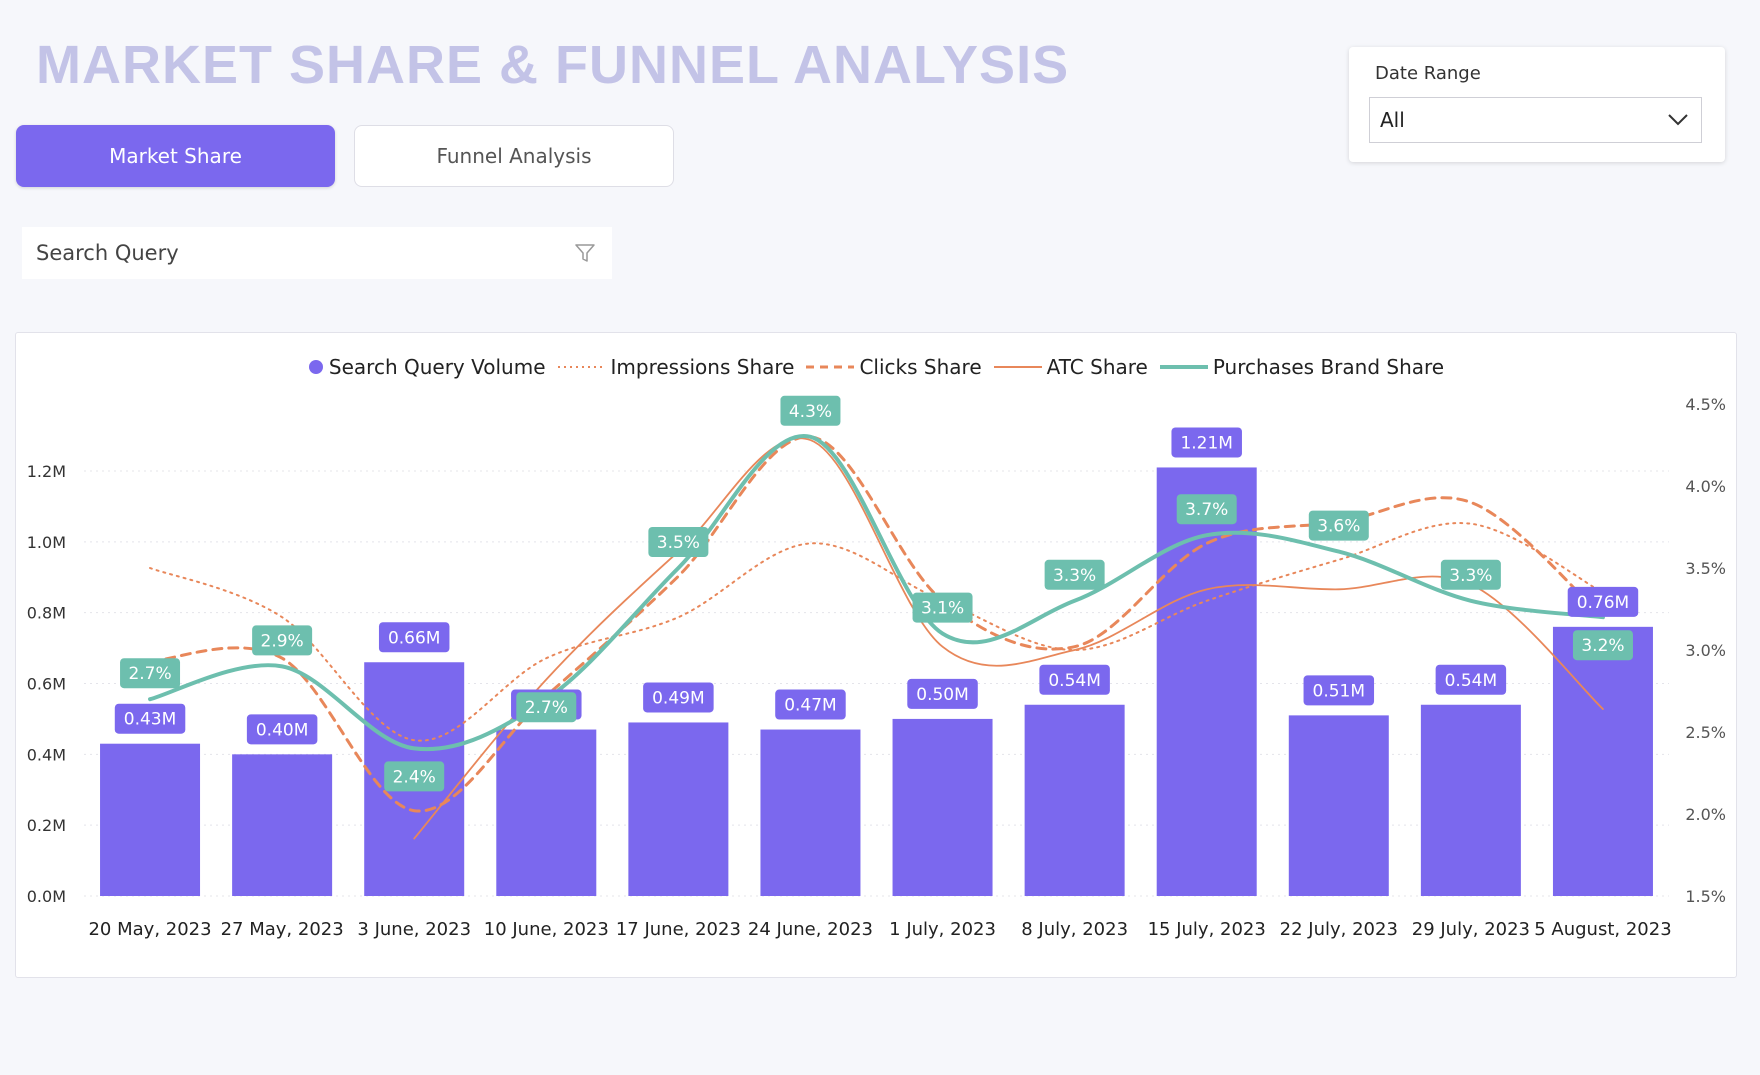 The width and height of the screenshot is (1760, 1075). I want to click on y-axis-left-tick: 0.8M, so click(46, 613).